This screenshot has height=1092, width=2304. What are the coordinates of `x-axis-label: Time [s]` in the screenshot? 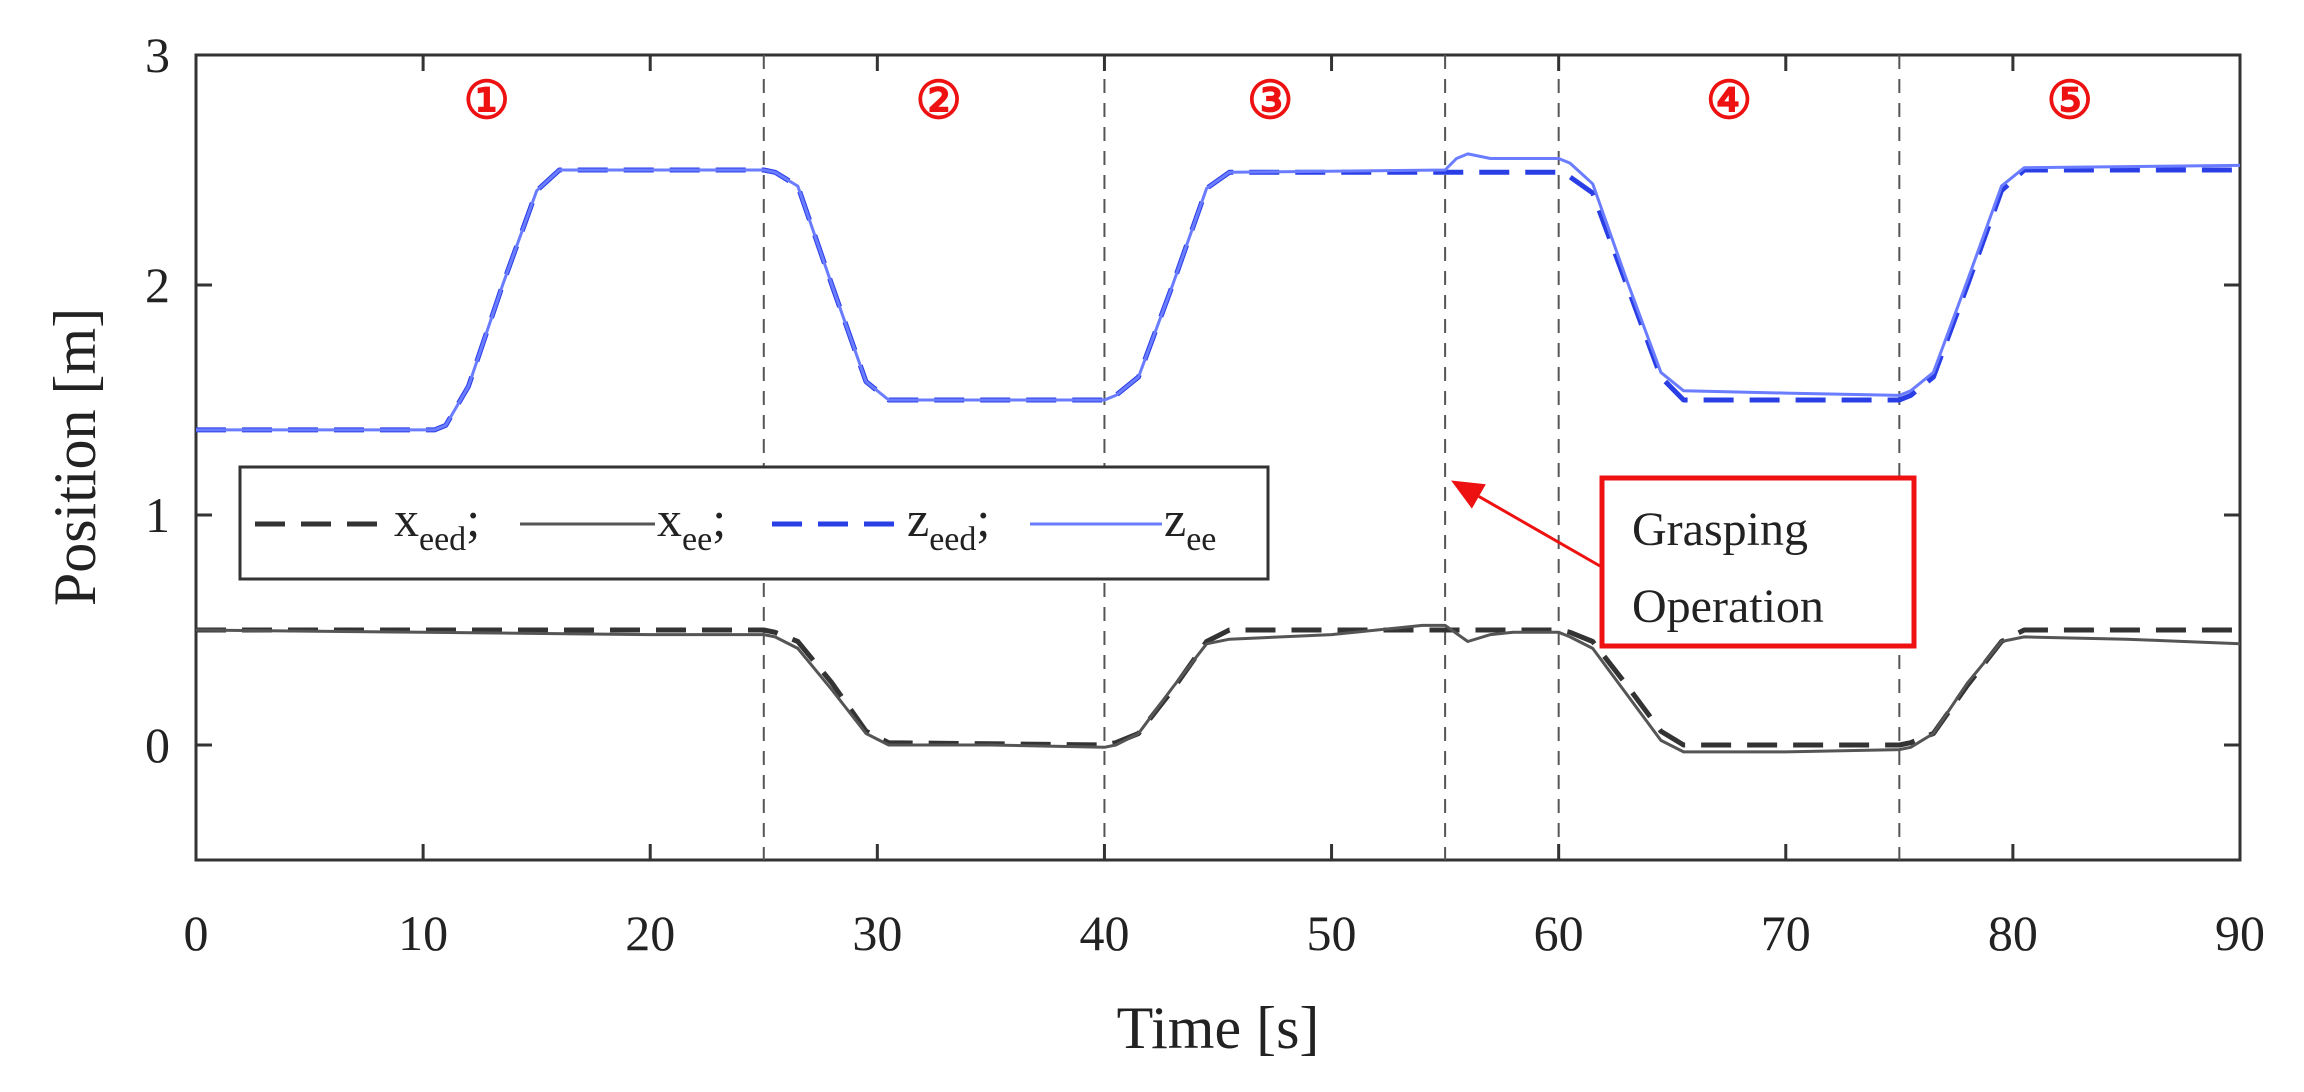 It's located at (1218, 1028).